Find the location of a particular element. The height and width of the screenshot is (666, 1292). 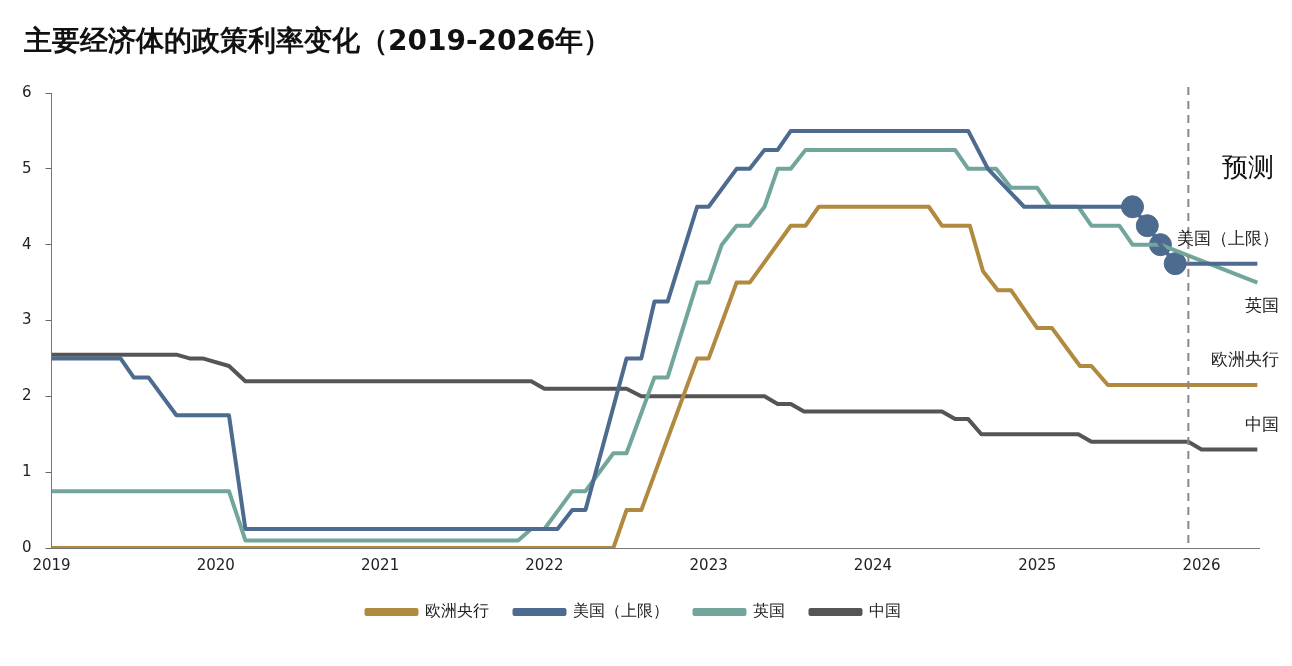

chart-title: 主要经济体的政策利率变化（2019-2026年） is located at coordinates (318, 41).